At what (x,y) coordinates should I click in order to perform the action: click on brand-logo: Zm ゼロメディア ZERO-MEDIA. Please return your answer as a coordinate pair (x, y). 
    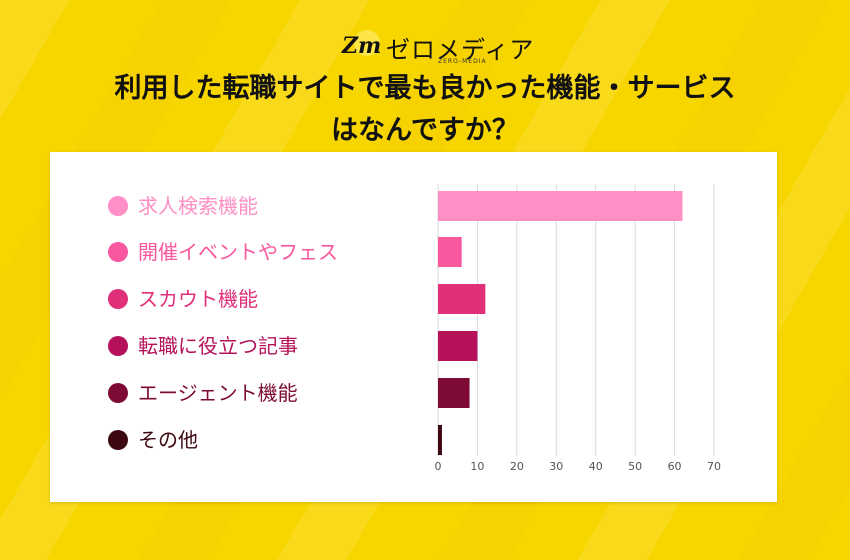
    Looking at the image, I should click on (436, 48).